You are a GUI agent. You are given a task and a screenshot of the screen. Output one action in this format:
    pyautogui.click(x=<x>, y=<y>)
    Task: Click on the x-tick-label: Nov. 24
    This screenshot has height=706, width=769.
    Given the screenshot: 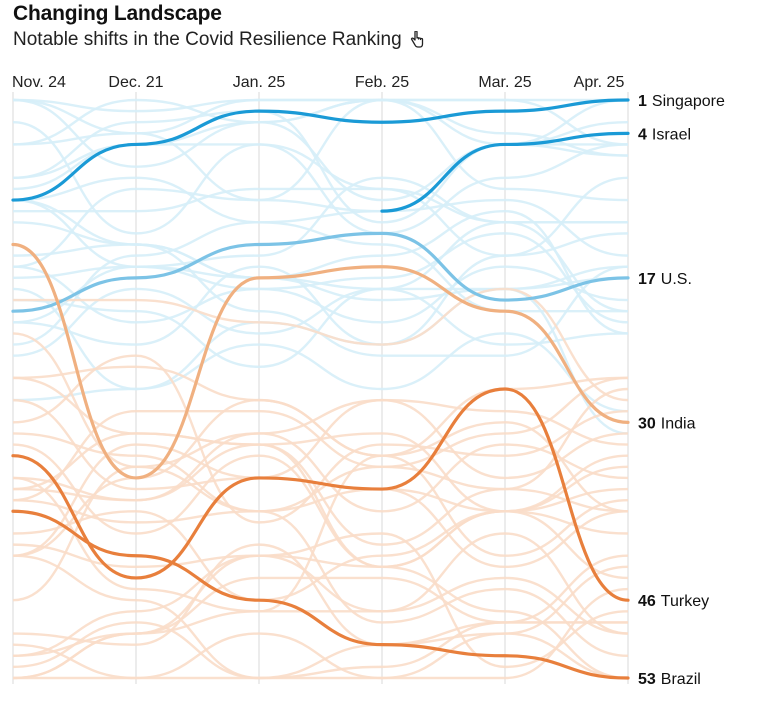 What is the action you would take?
    pyautogui.click(x=39, y=82)
    